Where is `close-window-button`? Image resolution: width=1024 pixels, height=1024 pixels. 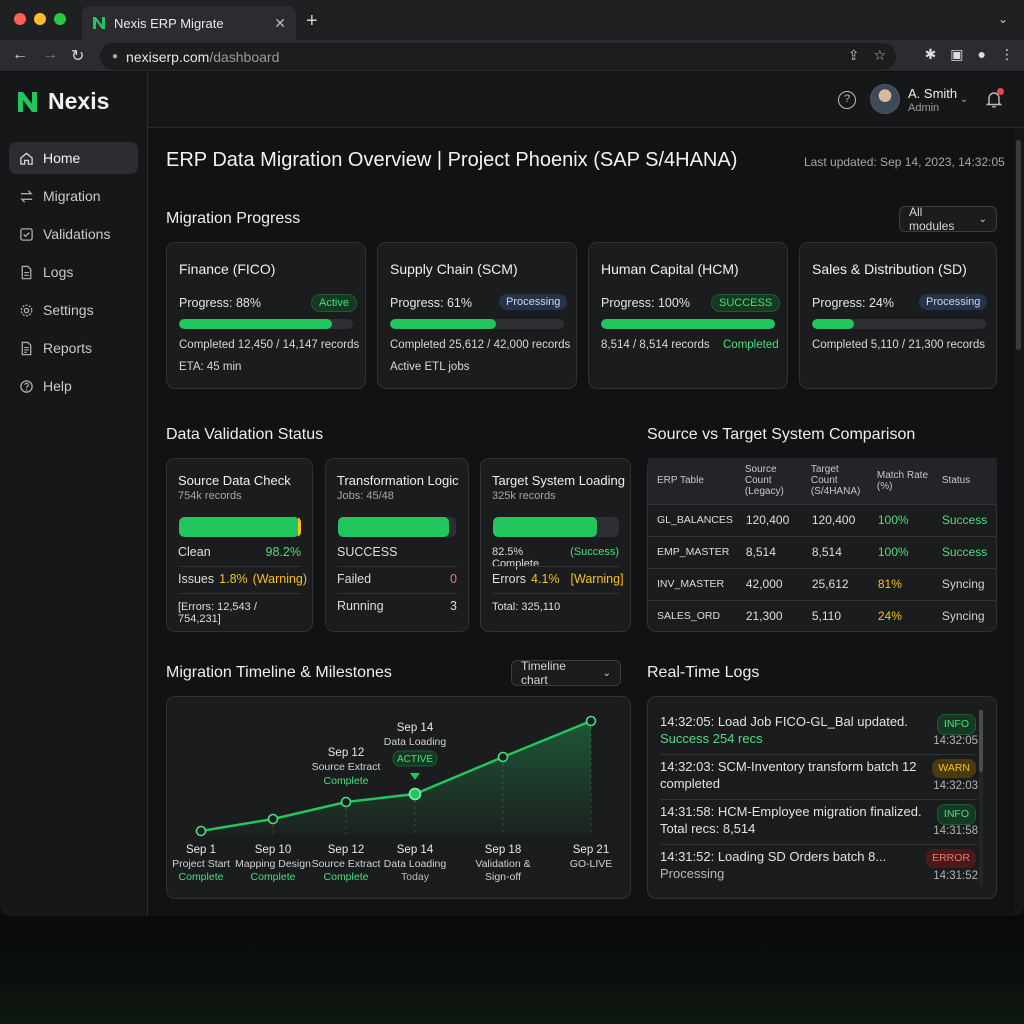 close-window-button is located at coordinates (20, 19).